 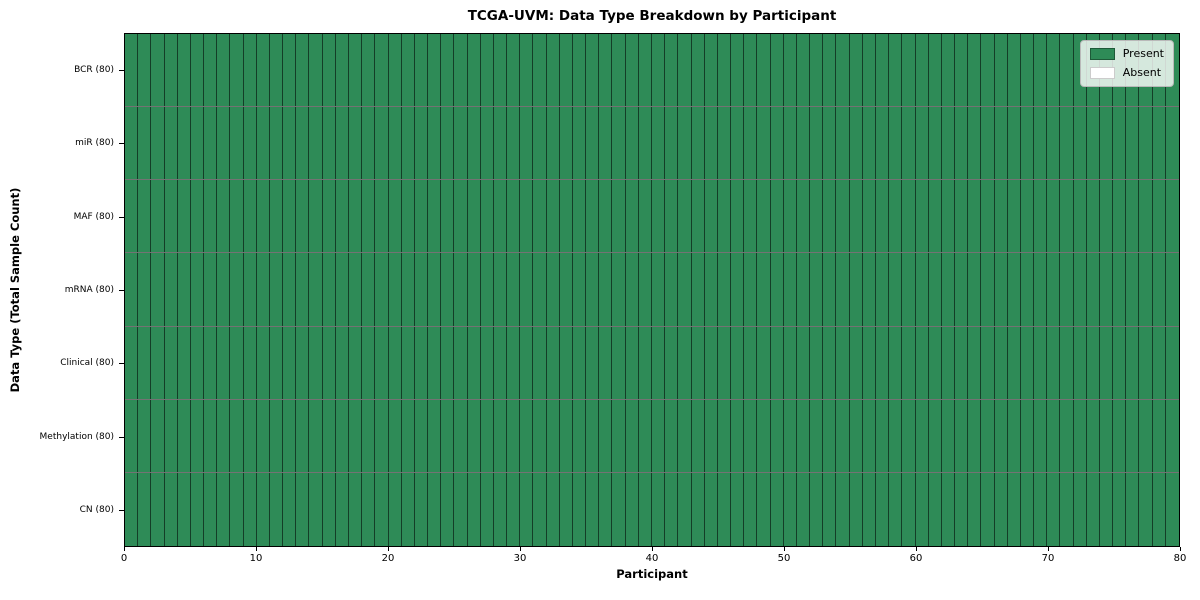 I want to click on y-tick-mark, so click(x=121, y=364).